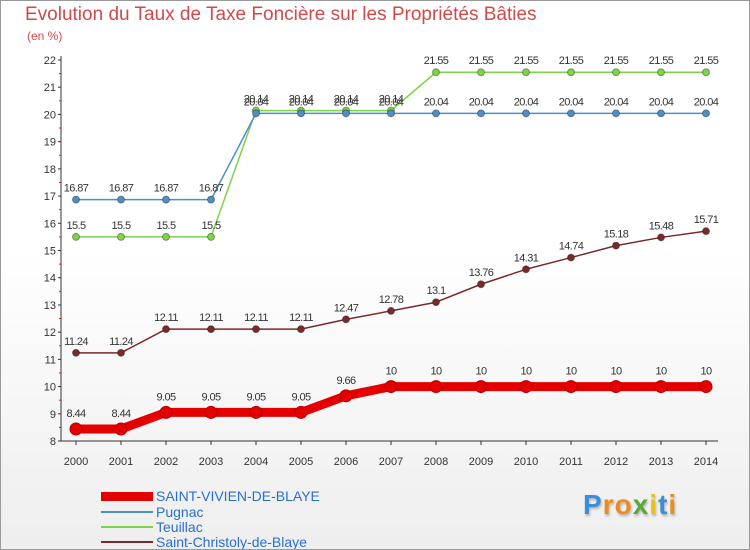 Image resolution: width=750 pixels, height=550 pixels. I want to click on x-tick-label: 2006, so click(346, 462).